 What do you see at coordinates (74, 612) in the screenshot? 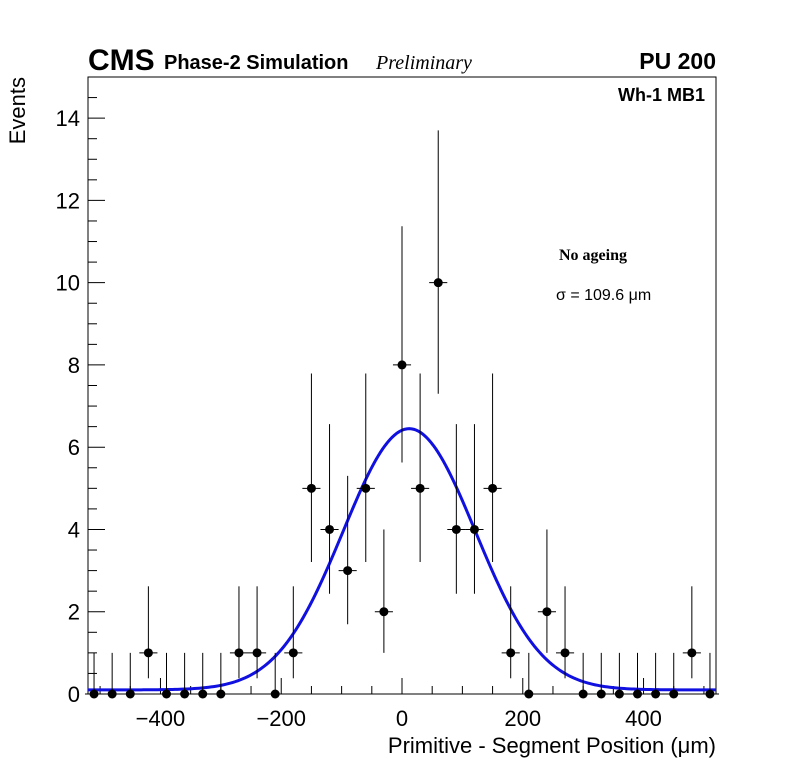
I see `y-tick-label: 2` at bounding box center [74, 612].